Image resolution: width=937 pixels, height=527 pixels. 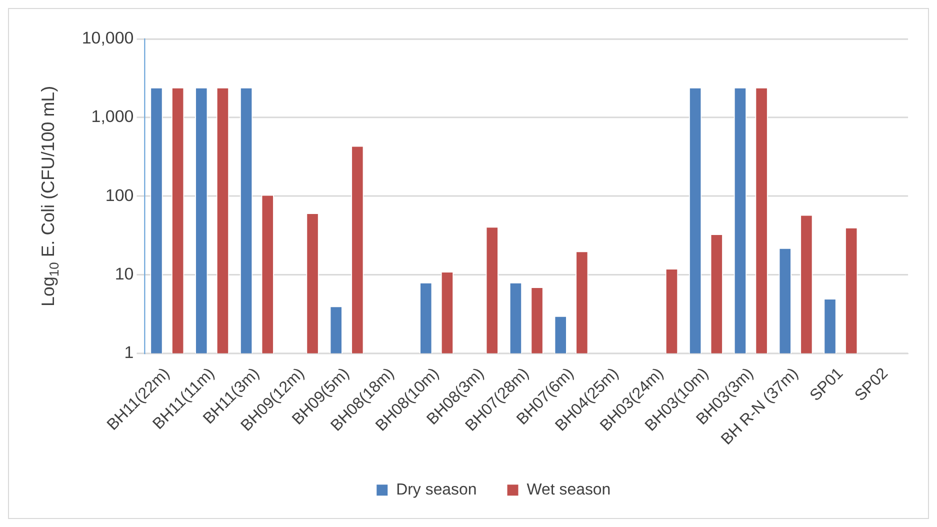 What do you see at coordinates (112, 116) in the screenshot?
I see `y-tick-label: 1,000` at bounding box center [112, 116].